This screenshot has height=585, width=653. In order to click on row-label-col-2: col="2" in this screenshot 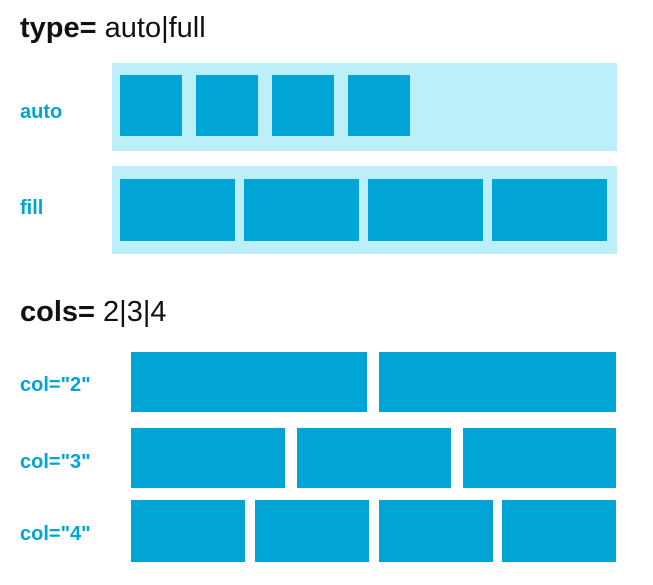, I will do `click(55, 385)`.